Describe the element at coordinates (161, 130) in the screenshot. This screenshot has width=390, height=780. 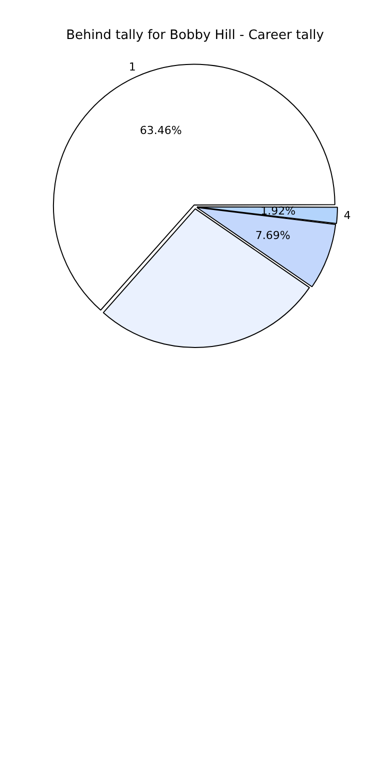
I see `data-label: 63.46%` at that location.